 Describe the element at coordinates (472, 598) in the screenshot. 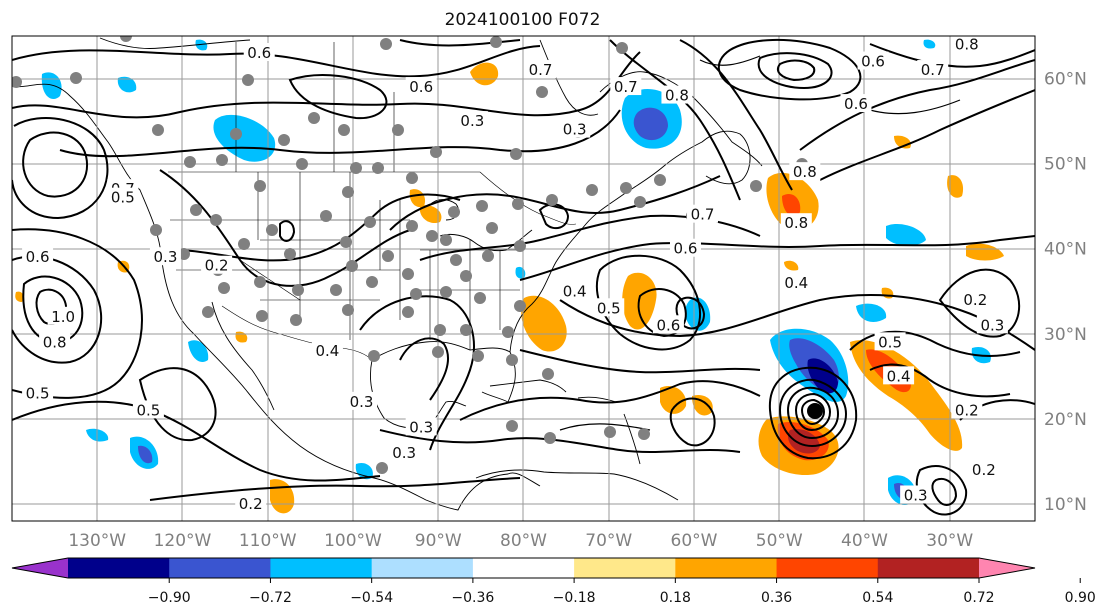

I see `colorbar-tick-label: −0.36` at that location.